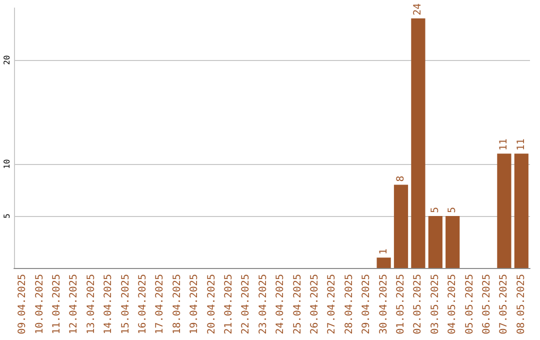  Describe the element at coordinates (57, 304) in the screenshot. I see `x-tick-label: 11.04.2025` at that location.